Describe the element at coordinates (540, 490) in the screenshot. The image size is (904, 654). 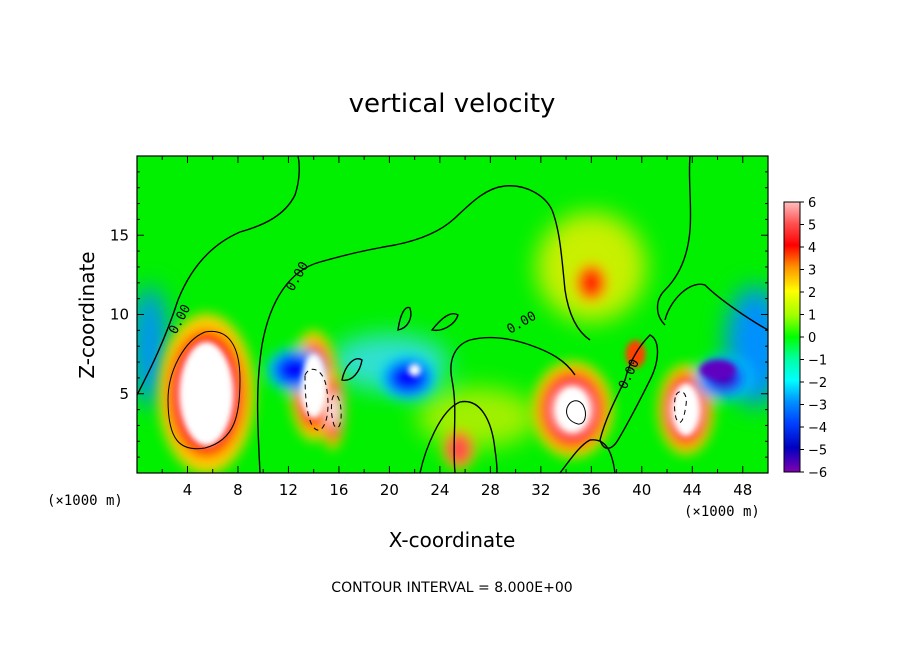
I see `x-tick-label: 32` at that location.